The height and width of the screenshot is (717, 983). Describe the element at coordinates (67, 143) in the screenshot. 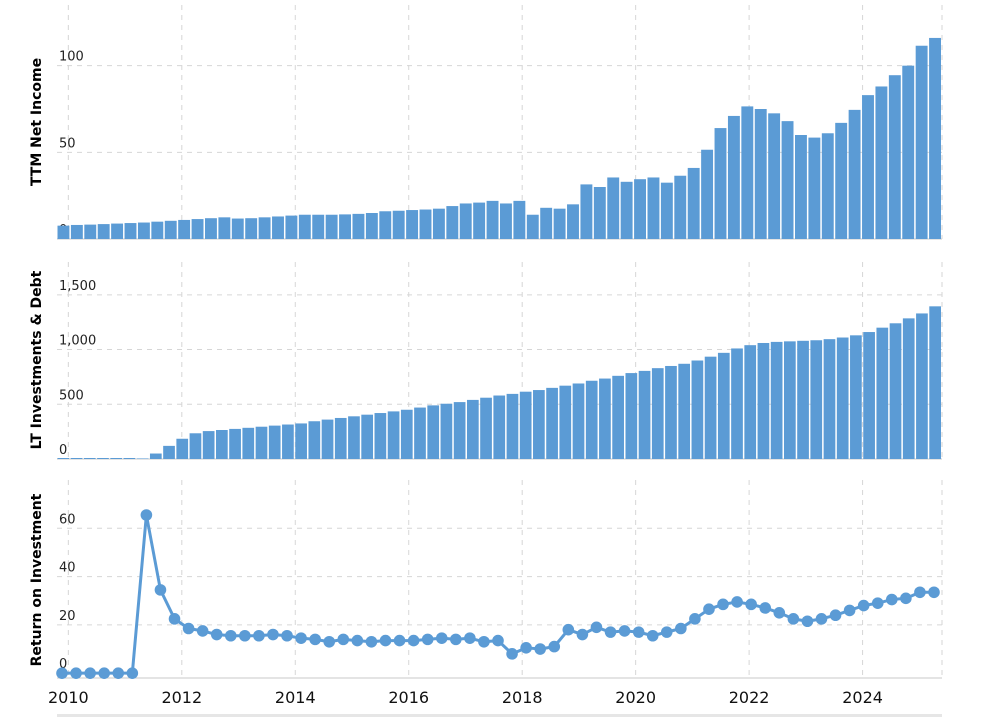

I see `y-tick-label: 50` at that location.